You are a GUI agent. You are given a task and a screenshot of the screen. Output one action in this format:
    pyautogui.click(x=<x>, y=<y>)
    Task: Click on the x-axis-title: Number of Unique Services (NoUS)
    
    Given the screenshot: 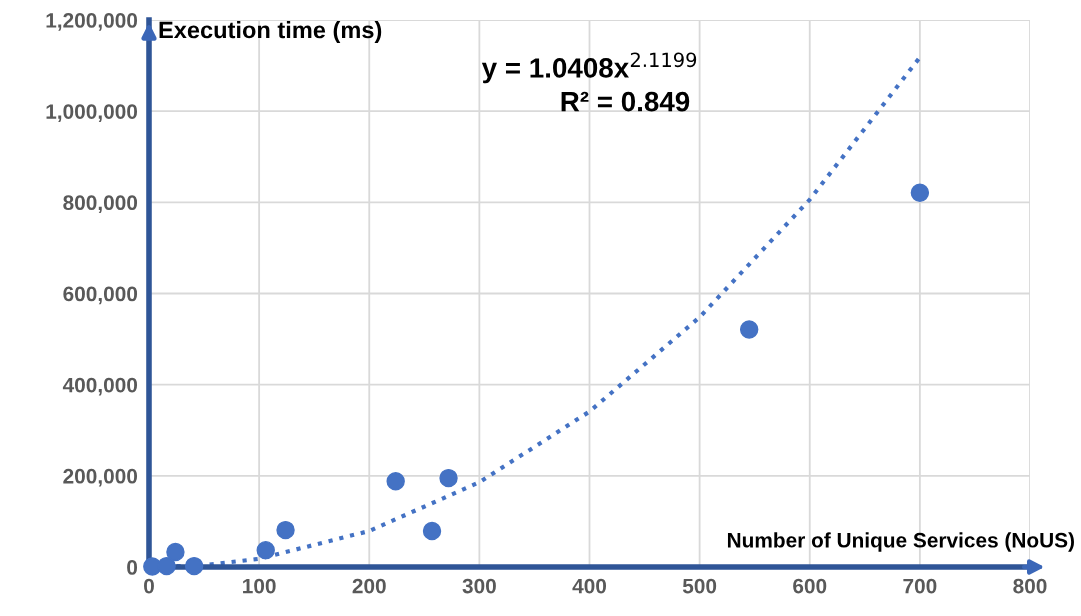 What is the action you would take?
    pyautogui.click(x=900, y=542)
    